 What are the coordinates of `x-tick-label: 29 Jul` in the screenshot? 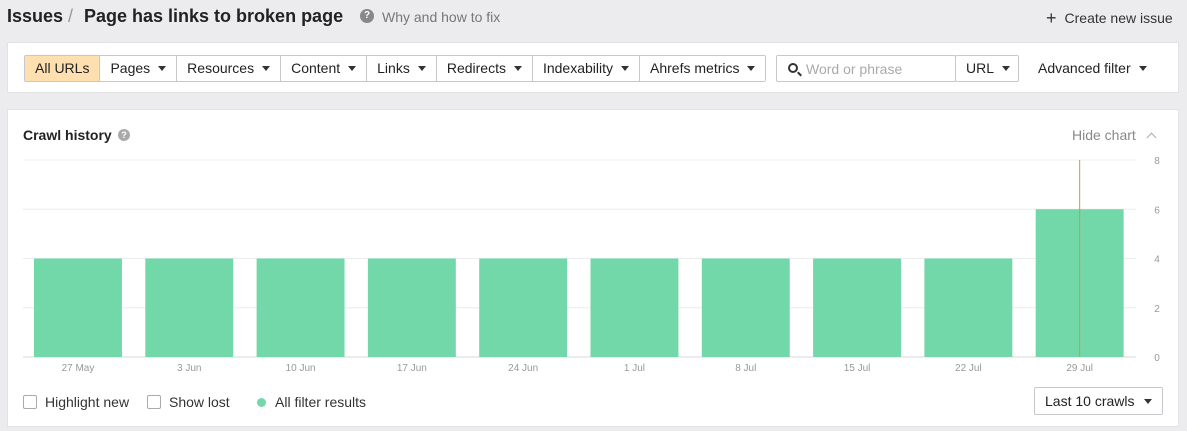 It's located at (1079, 368).